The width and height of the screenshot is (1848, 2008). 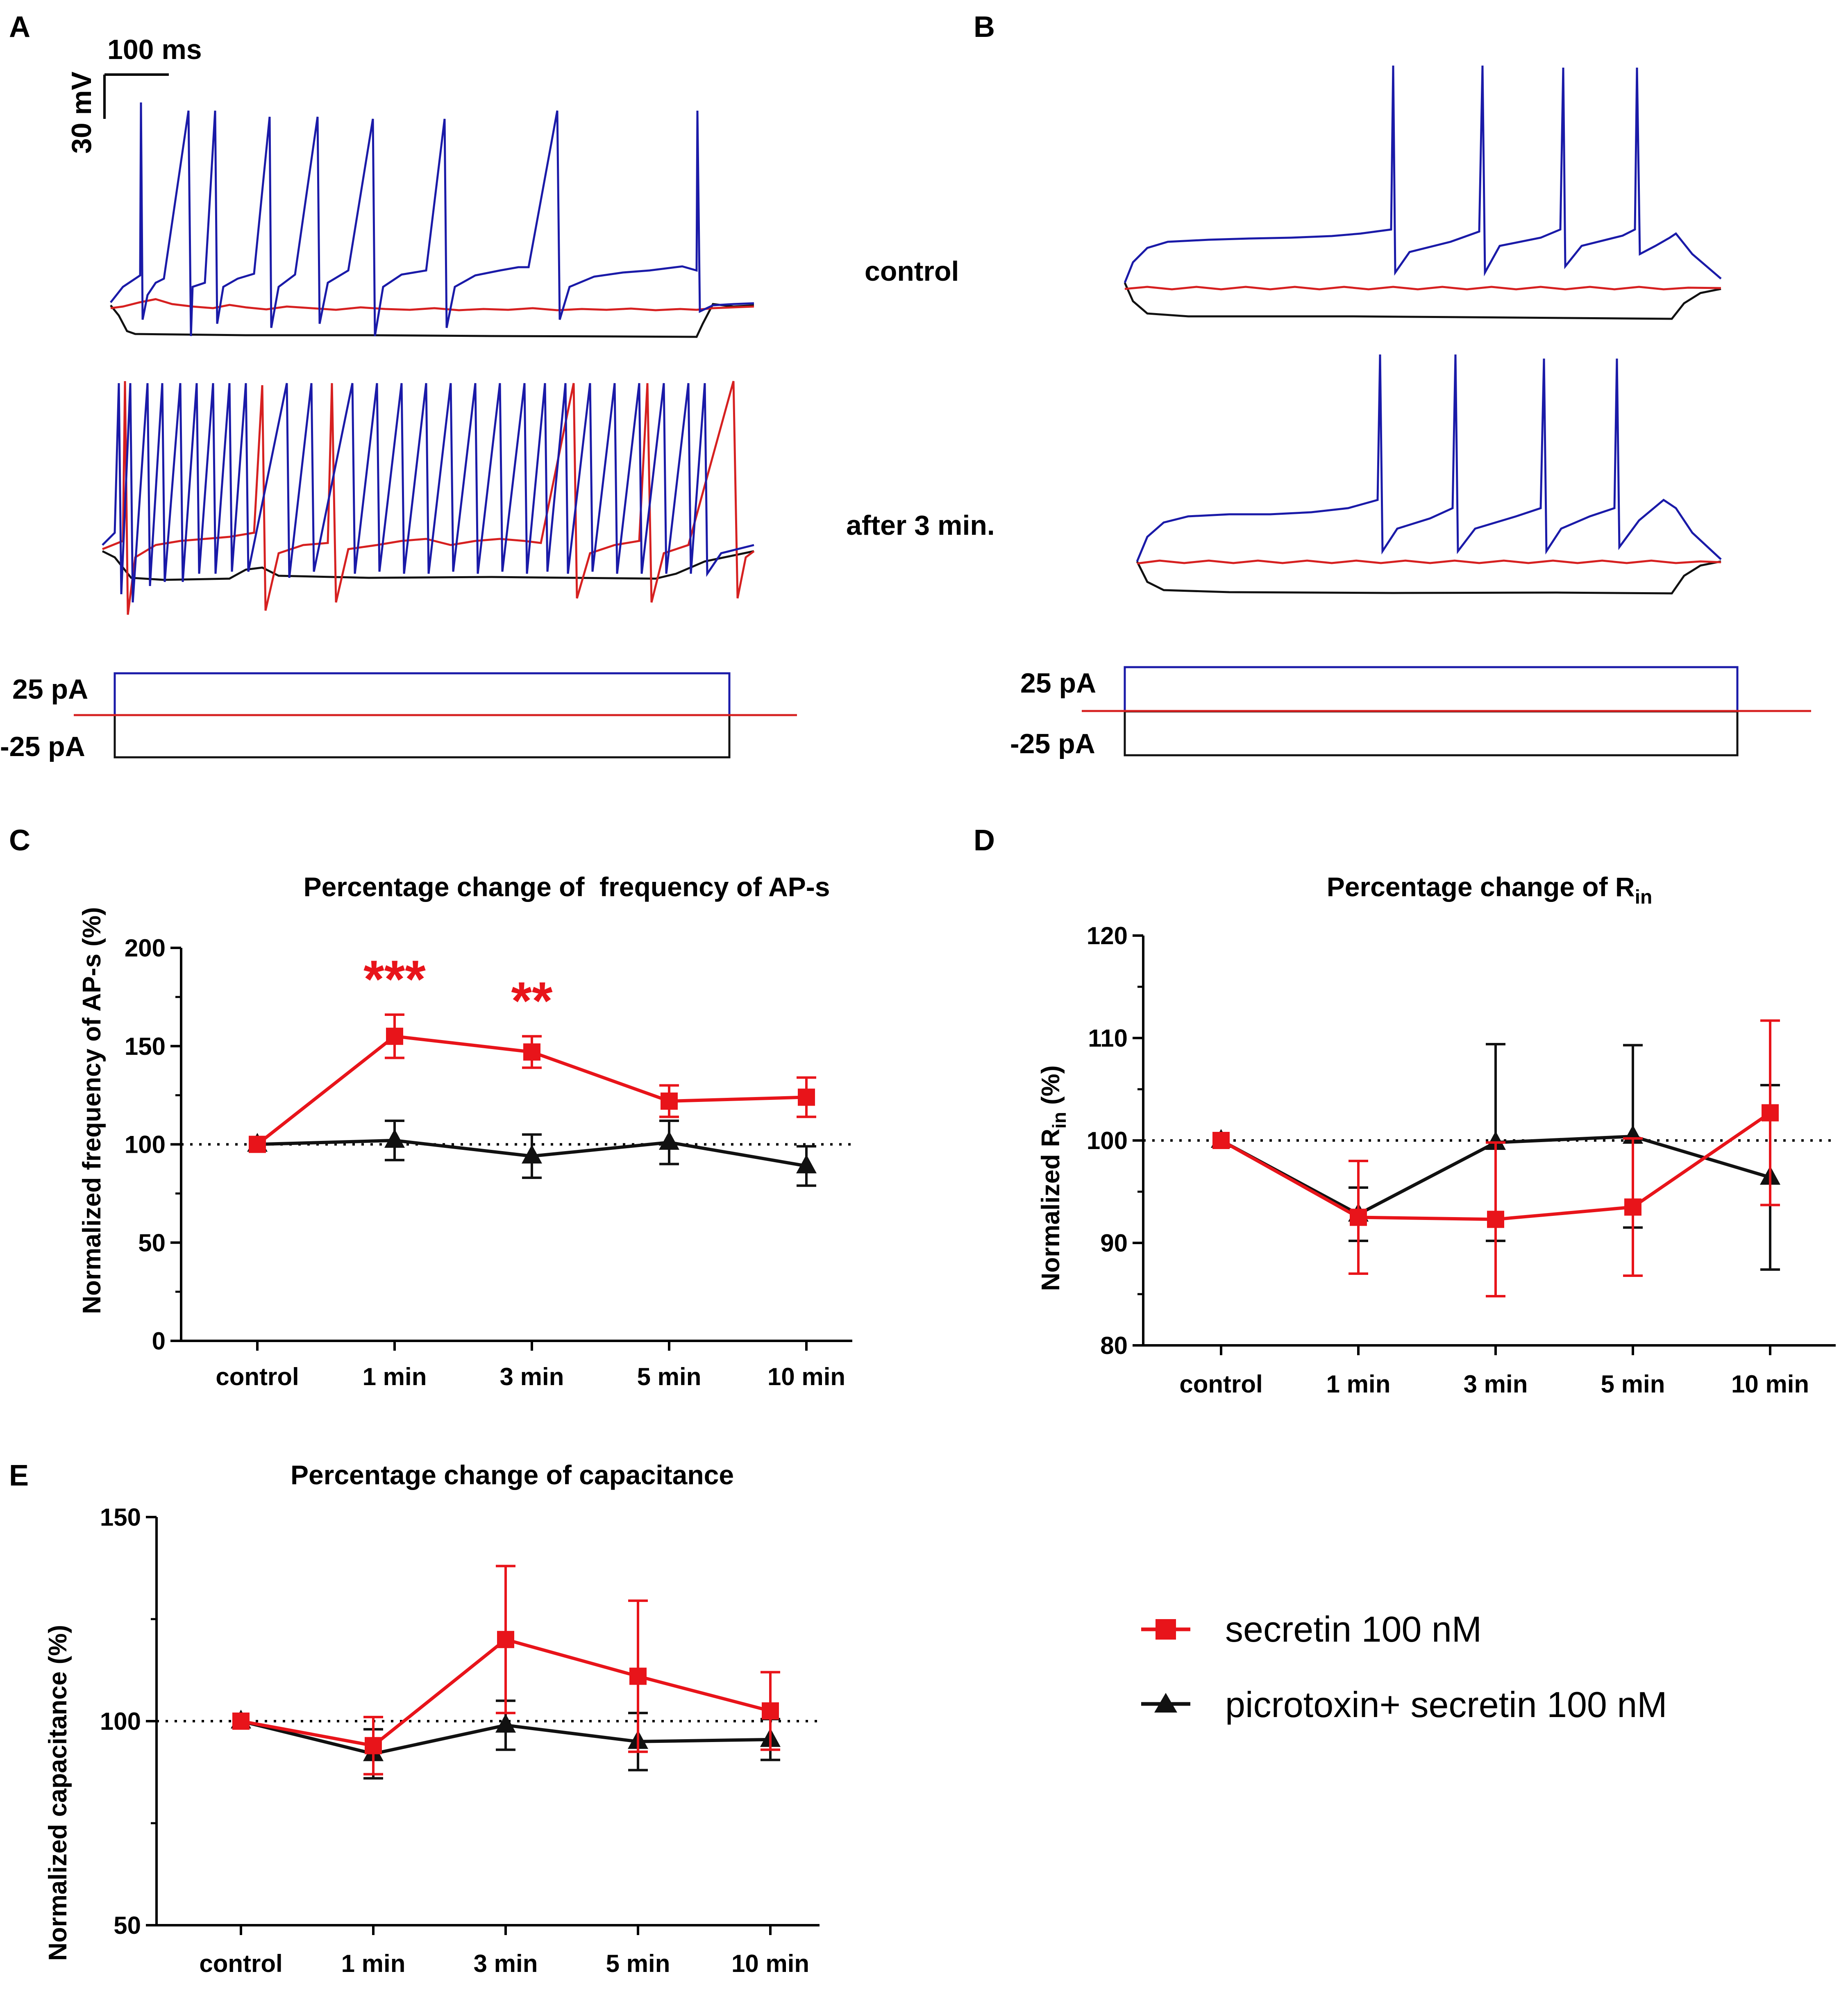 I want to click on chart-d-ylabel-tail: (%), so click(x=1051, y=1088).